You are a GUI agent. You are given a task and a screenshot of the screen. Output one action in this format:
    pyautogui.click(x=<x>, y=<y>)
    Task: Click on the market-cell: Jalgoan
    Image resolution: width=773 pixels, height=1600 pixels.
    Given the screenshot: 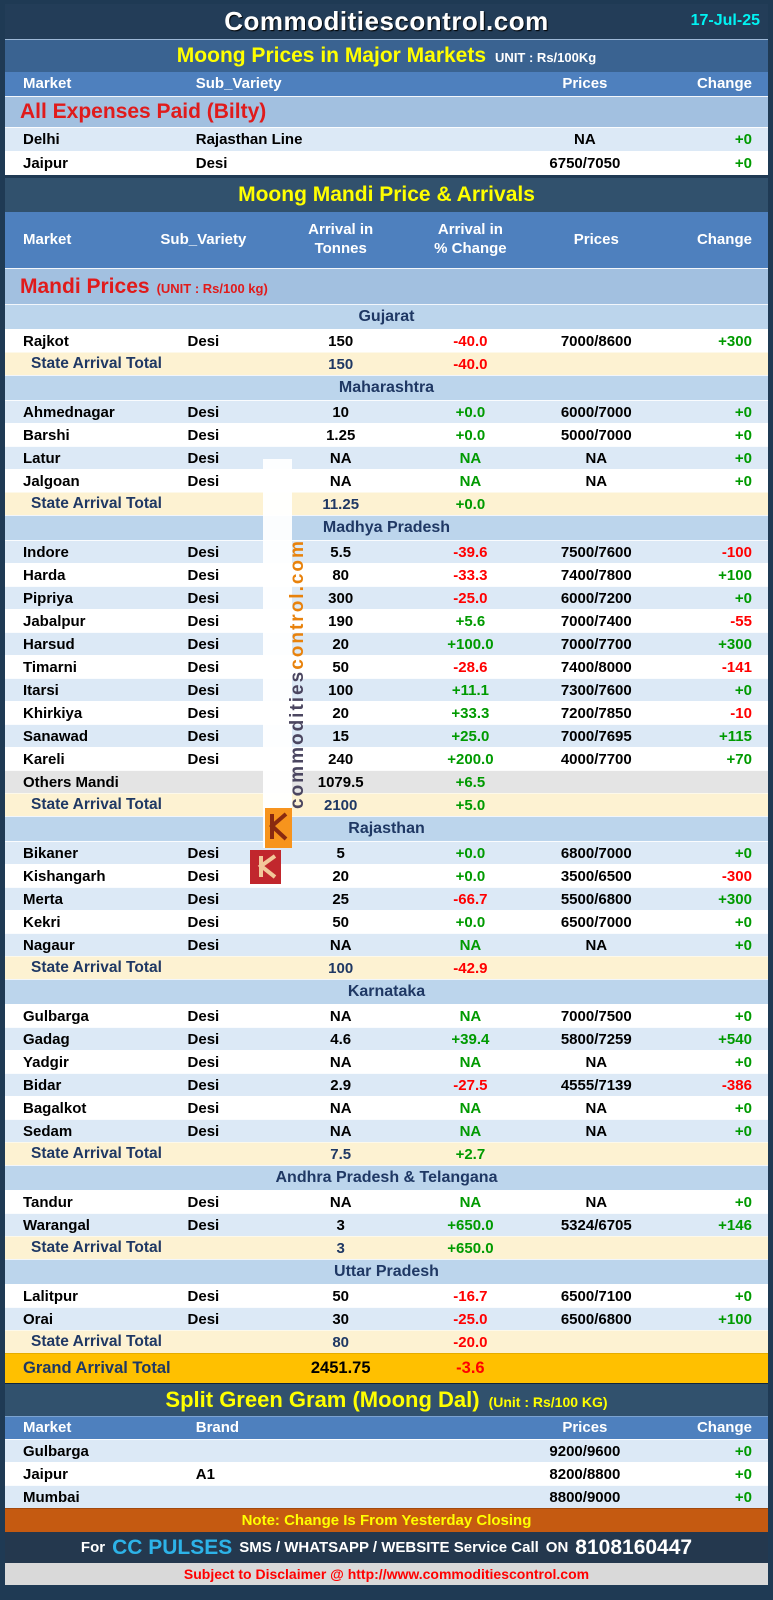 What is the action you would take?
    pyautogui.click(x=51, y=481)
    